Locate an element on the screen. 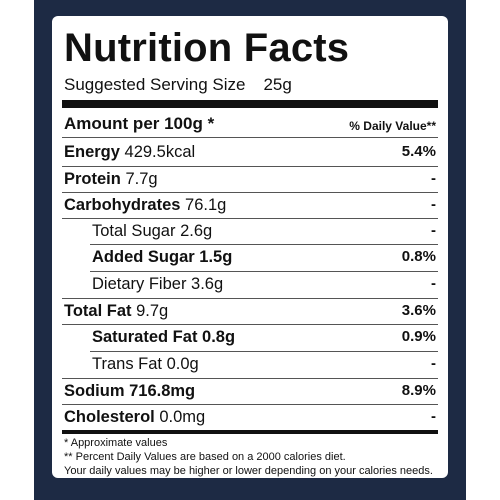 The width and height of the screenshot is (500, 500). nutrient-dv: 8.9% is located at coordinates (418, 390).